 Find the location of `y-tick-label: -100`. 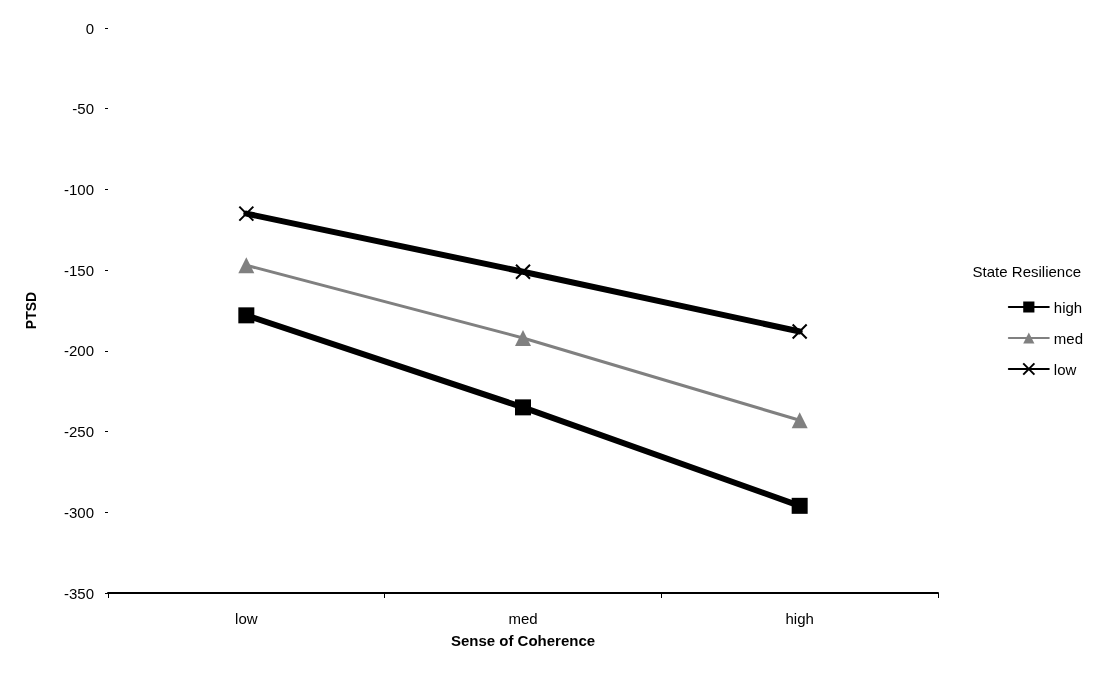

y-tick-label: -100 is located at coordinates (78, 189).